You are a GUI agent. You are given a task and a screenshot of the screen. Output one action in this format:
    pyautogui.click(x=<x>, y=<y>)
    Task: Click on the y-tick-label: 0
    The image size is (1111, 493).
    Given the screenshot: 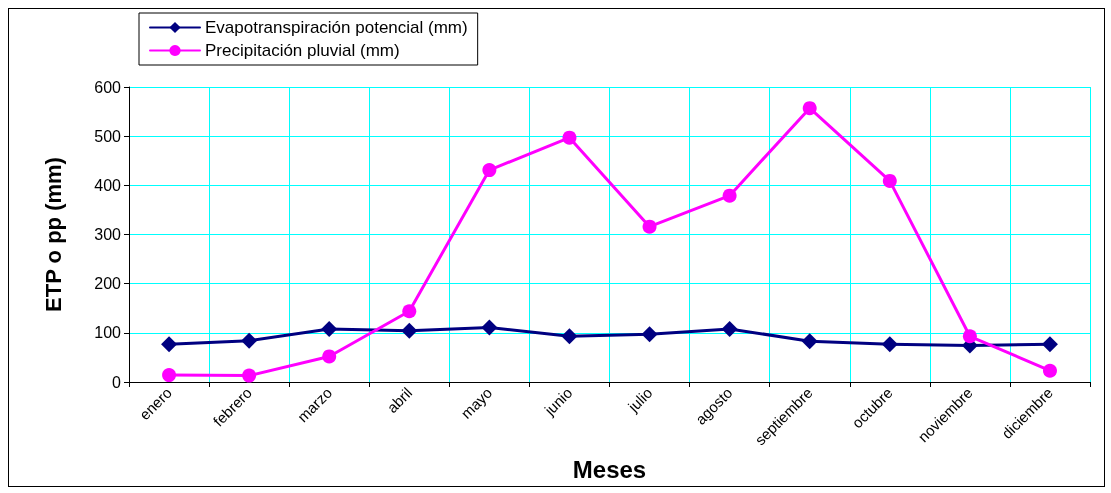 What is the action you would take?
    pyautogui.click(x=117, y=382)
    